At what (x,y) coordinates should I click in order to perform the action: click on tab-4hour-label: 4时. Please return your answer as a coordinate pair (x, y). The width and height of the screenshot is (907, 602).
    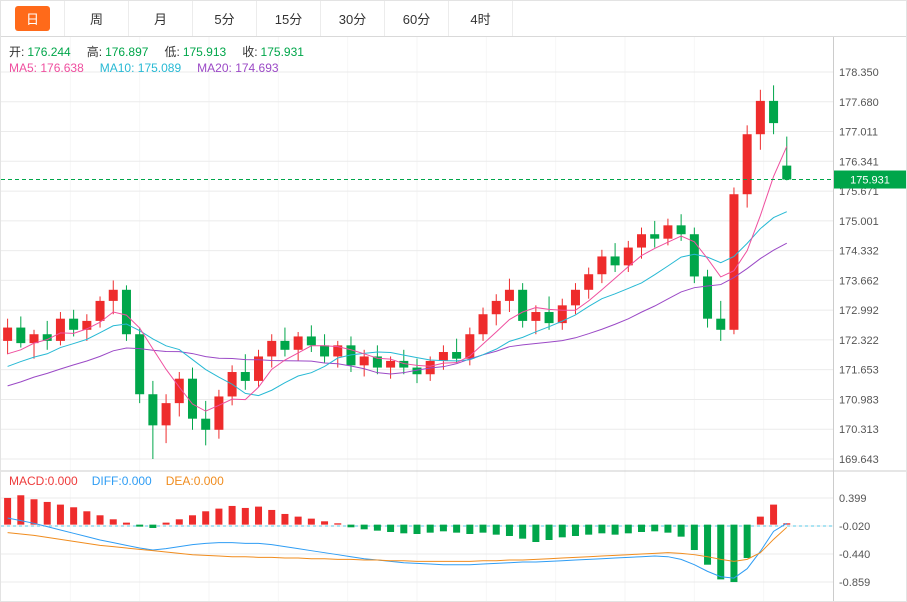
    Looking at the image, I should click on (480, 19).